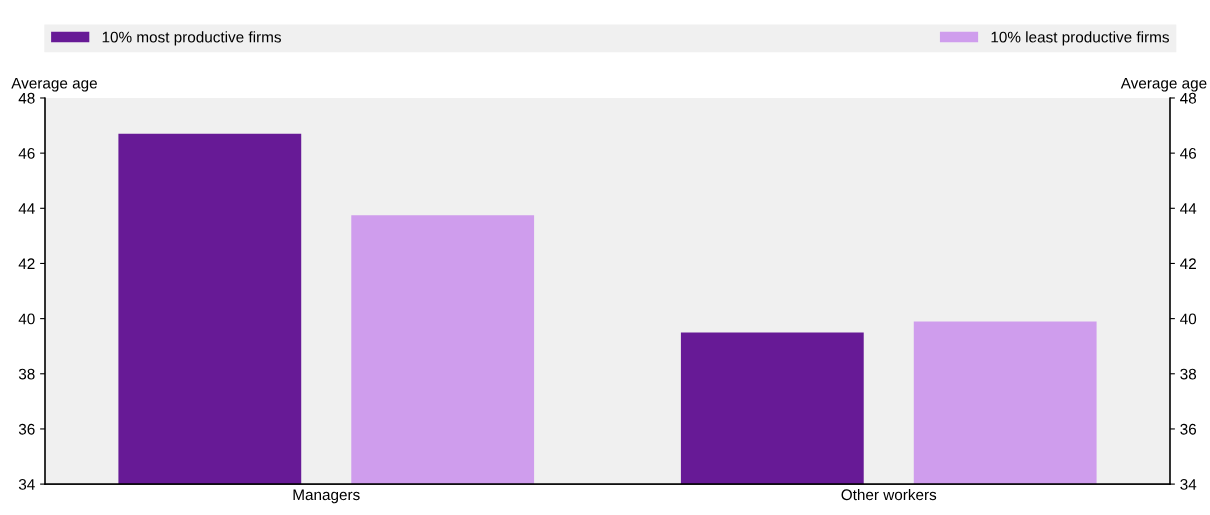  Describe the element at coordinates (26, 153) in the screenshot. I see `y-tick-label: 46` at that location.